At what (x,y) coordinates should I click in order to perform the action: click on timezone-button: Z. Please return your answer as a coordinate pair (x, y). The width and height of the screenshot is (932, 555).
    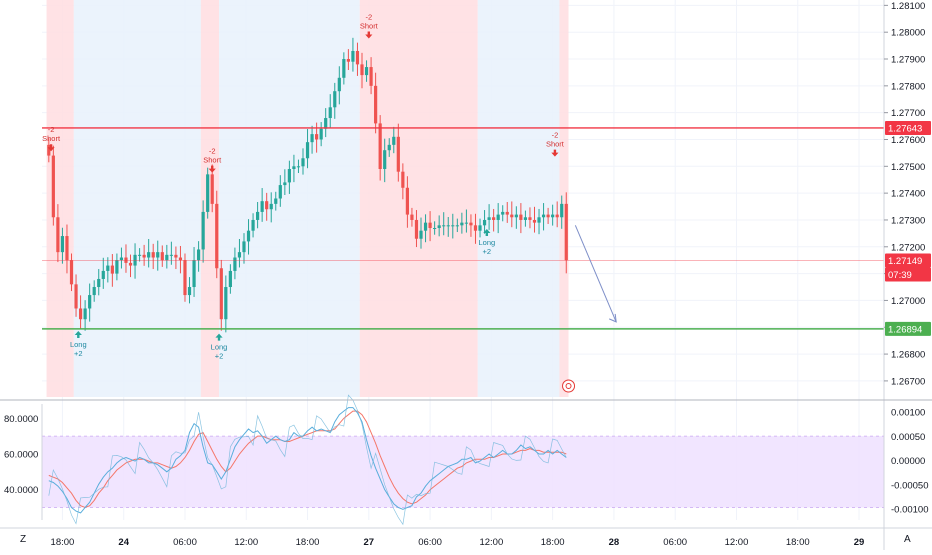
    Looking at the image, I should click on (23, 539).